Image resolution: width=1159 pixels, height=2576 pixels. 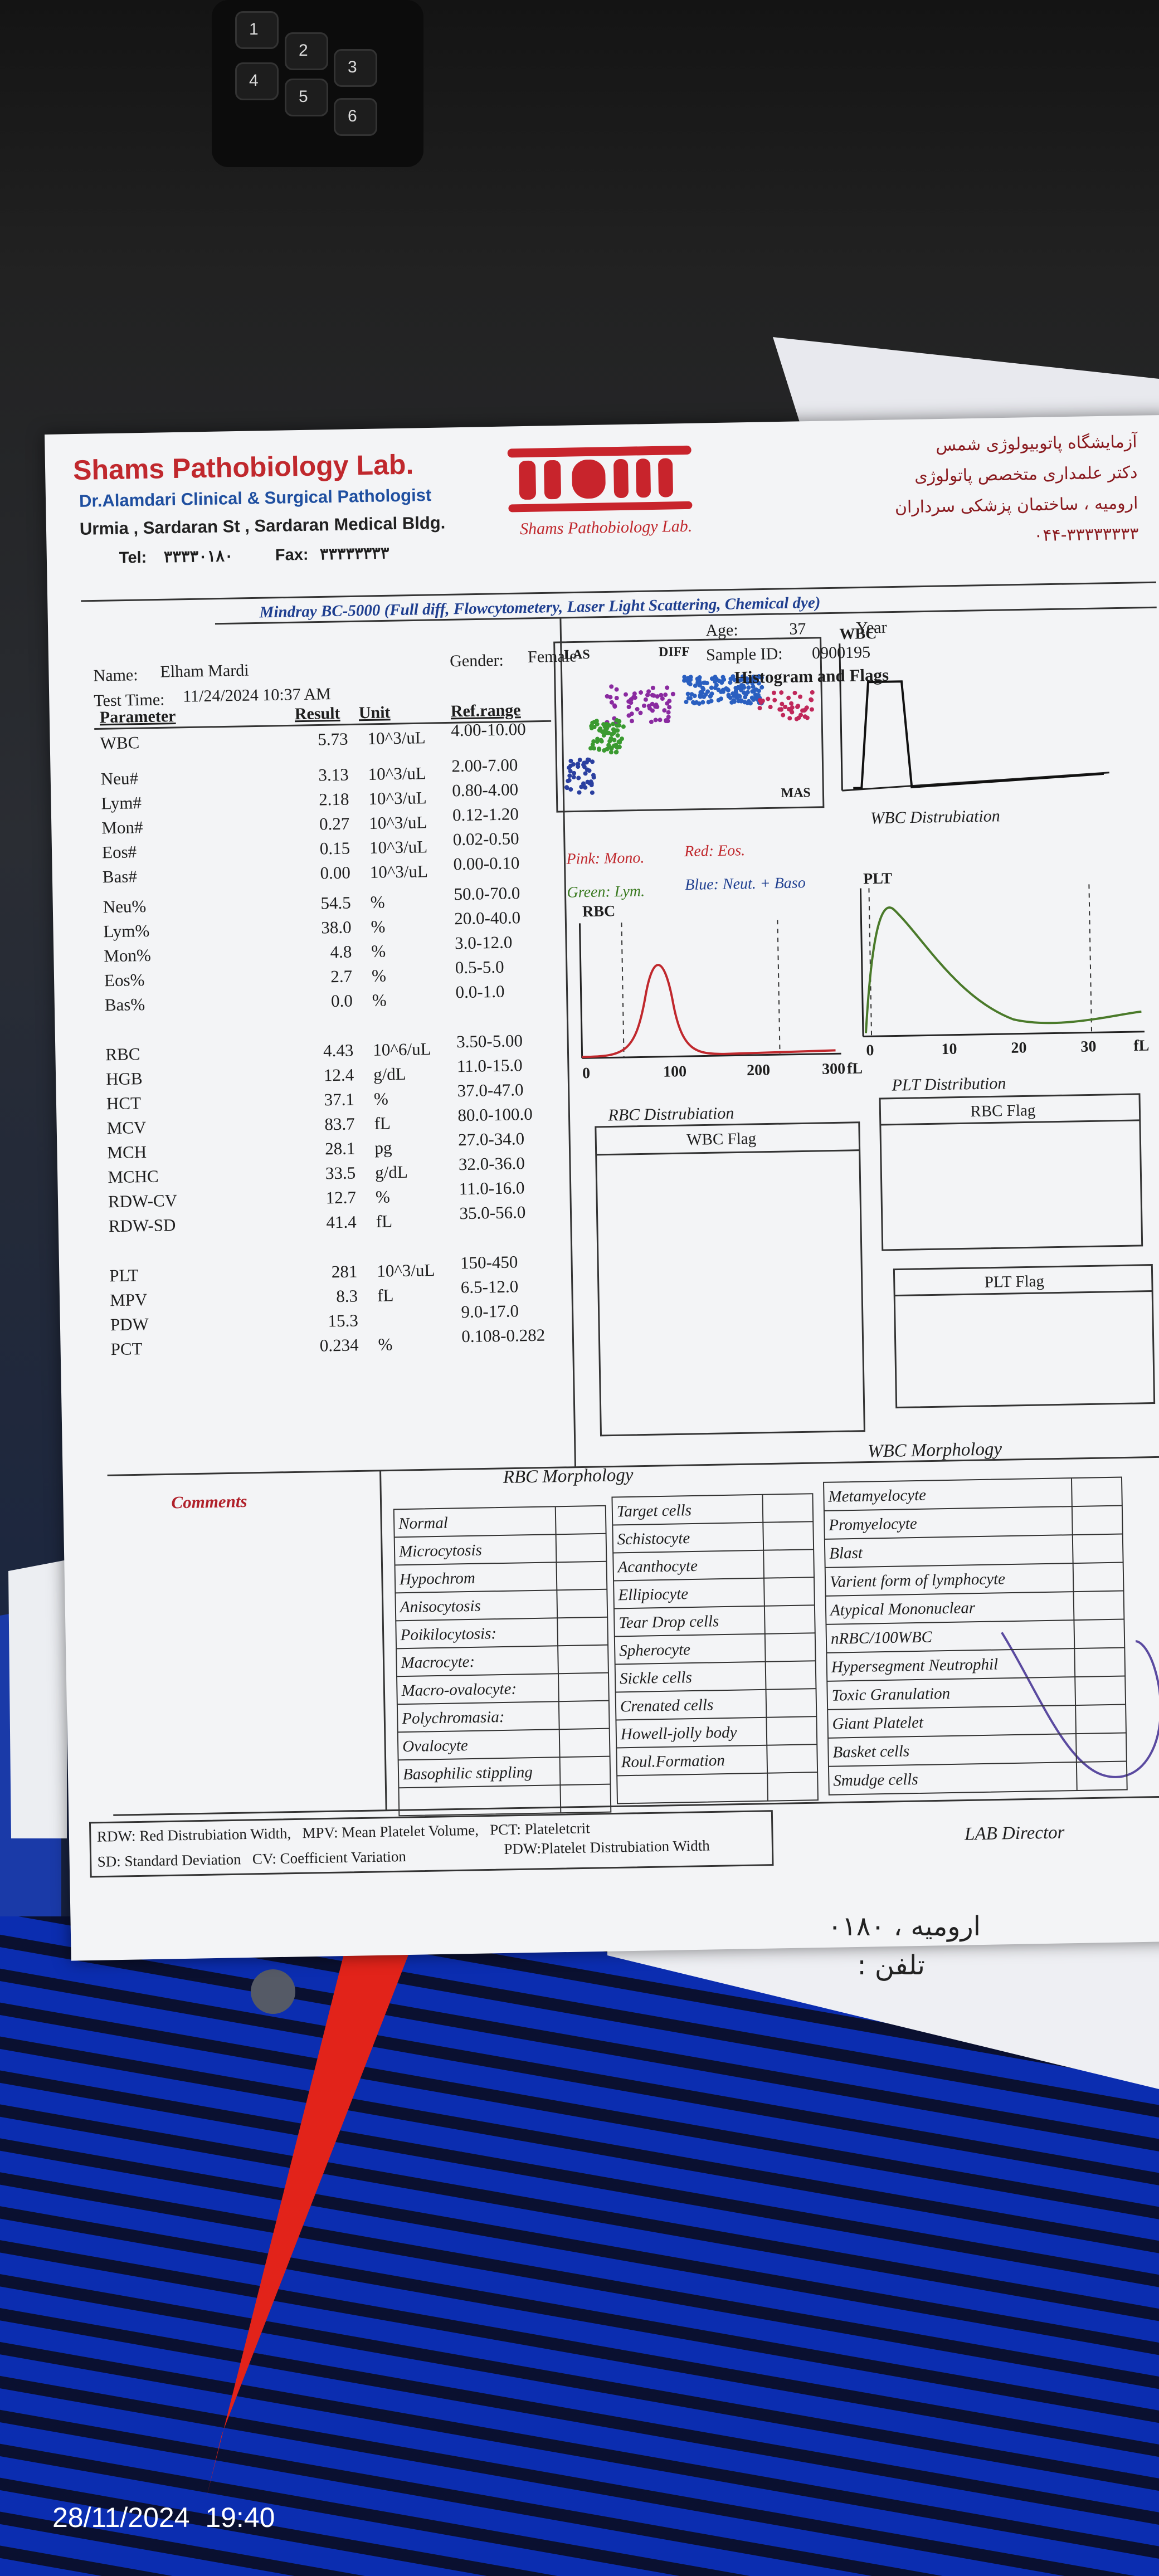 I want to click on parameter: MCH, so click(x=127, y=1152).